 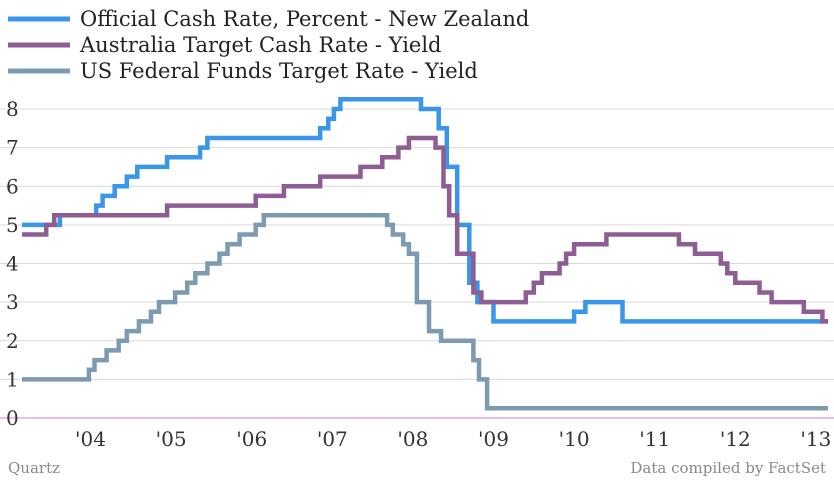 I want to click on x-axis: '04 '05 '06 '07 '08 '09 '10 '11 '12 '13, so click(x=453, y=439).